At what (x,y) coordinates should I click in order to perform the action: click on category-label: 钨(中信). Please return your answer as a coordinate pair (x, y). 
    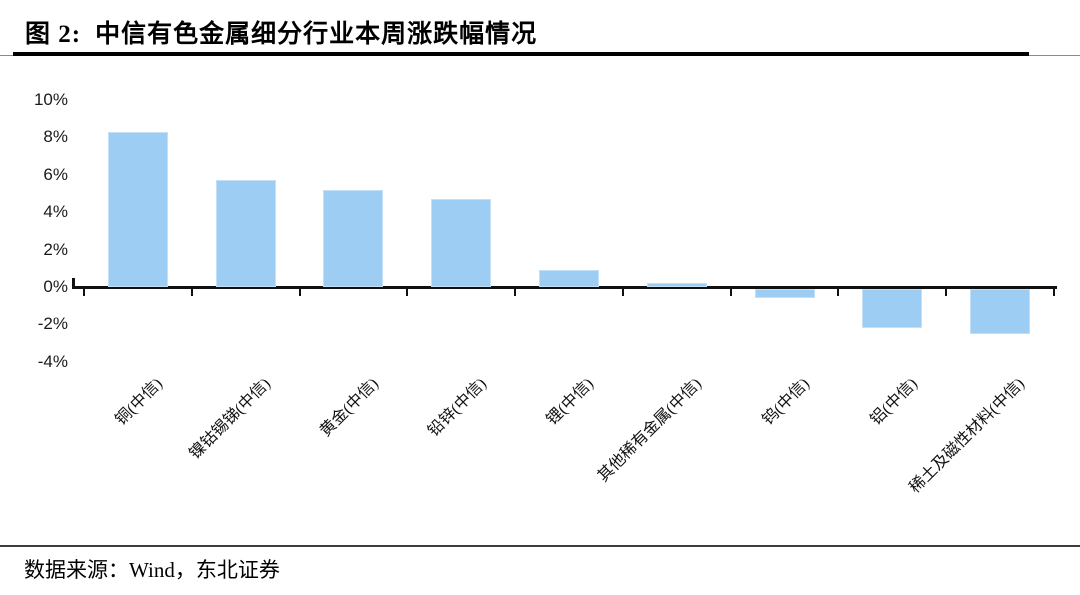
    Looking at the image, I should click on (786, 402).